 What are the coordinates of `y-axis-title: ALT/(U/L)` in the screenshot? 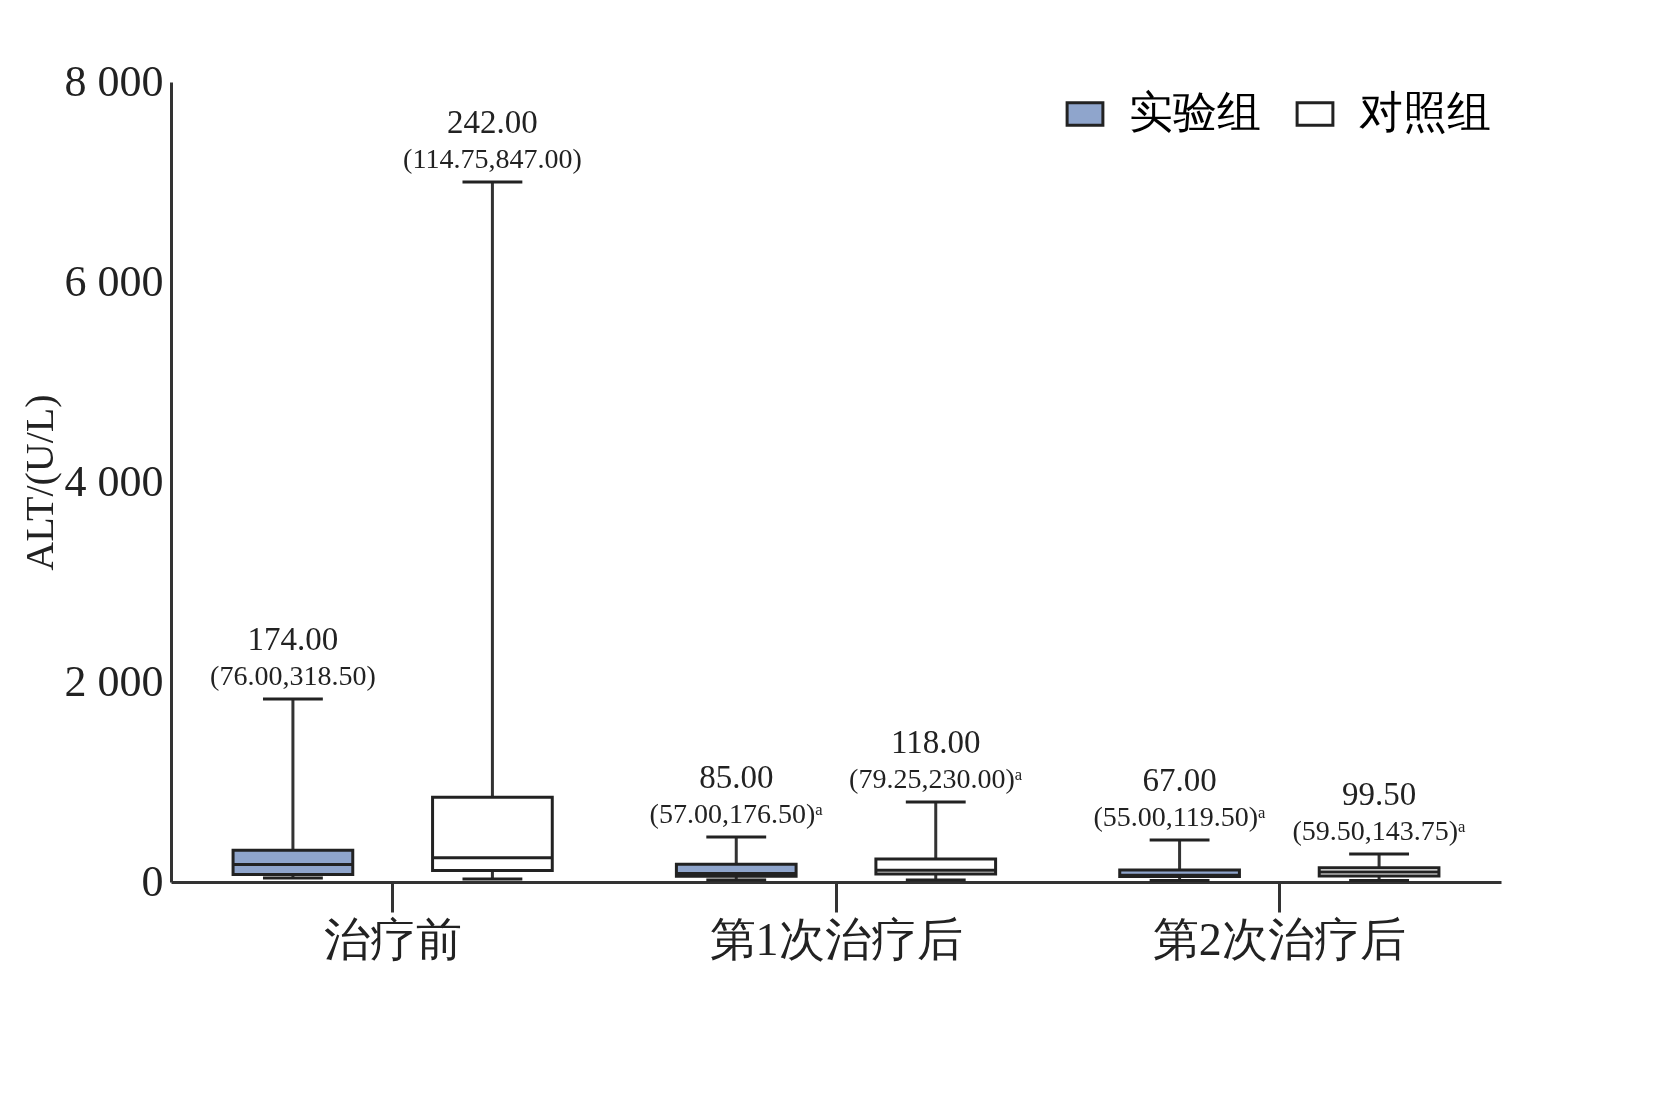 It's located at (39, 482).